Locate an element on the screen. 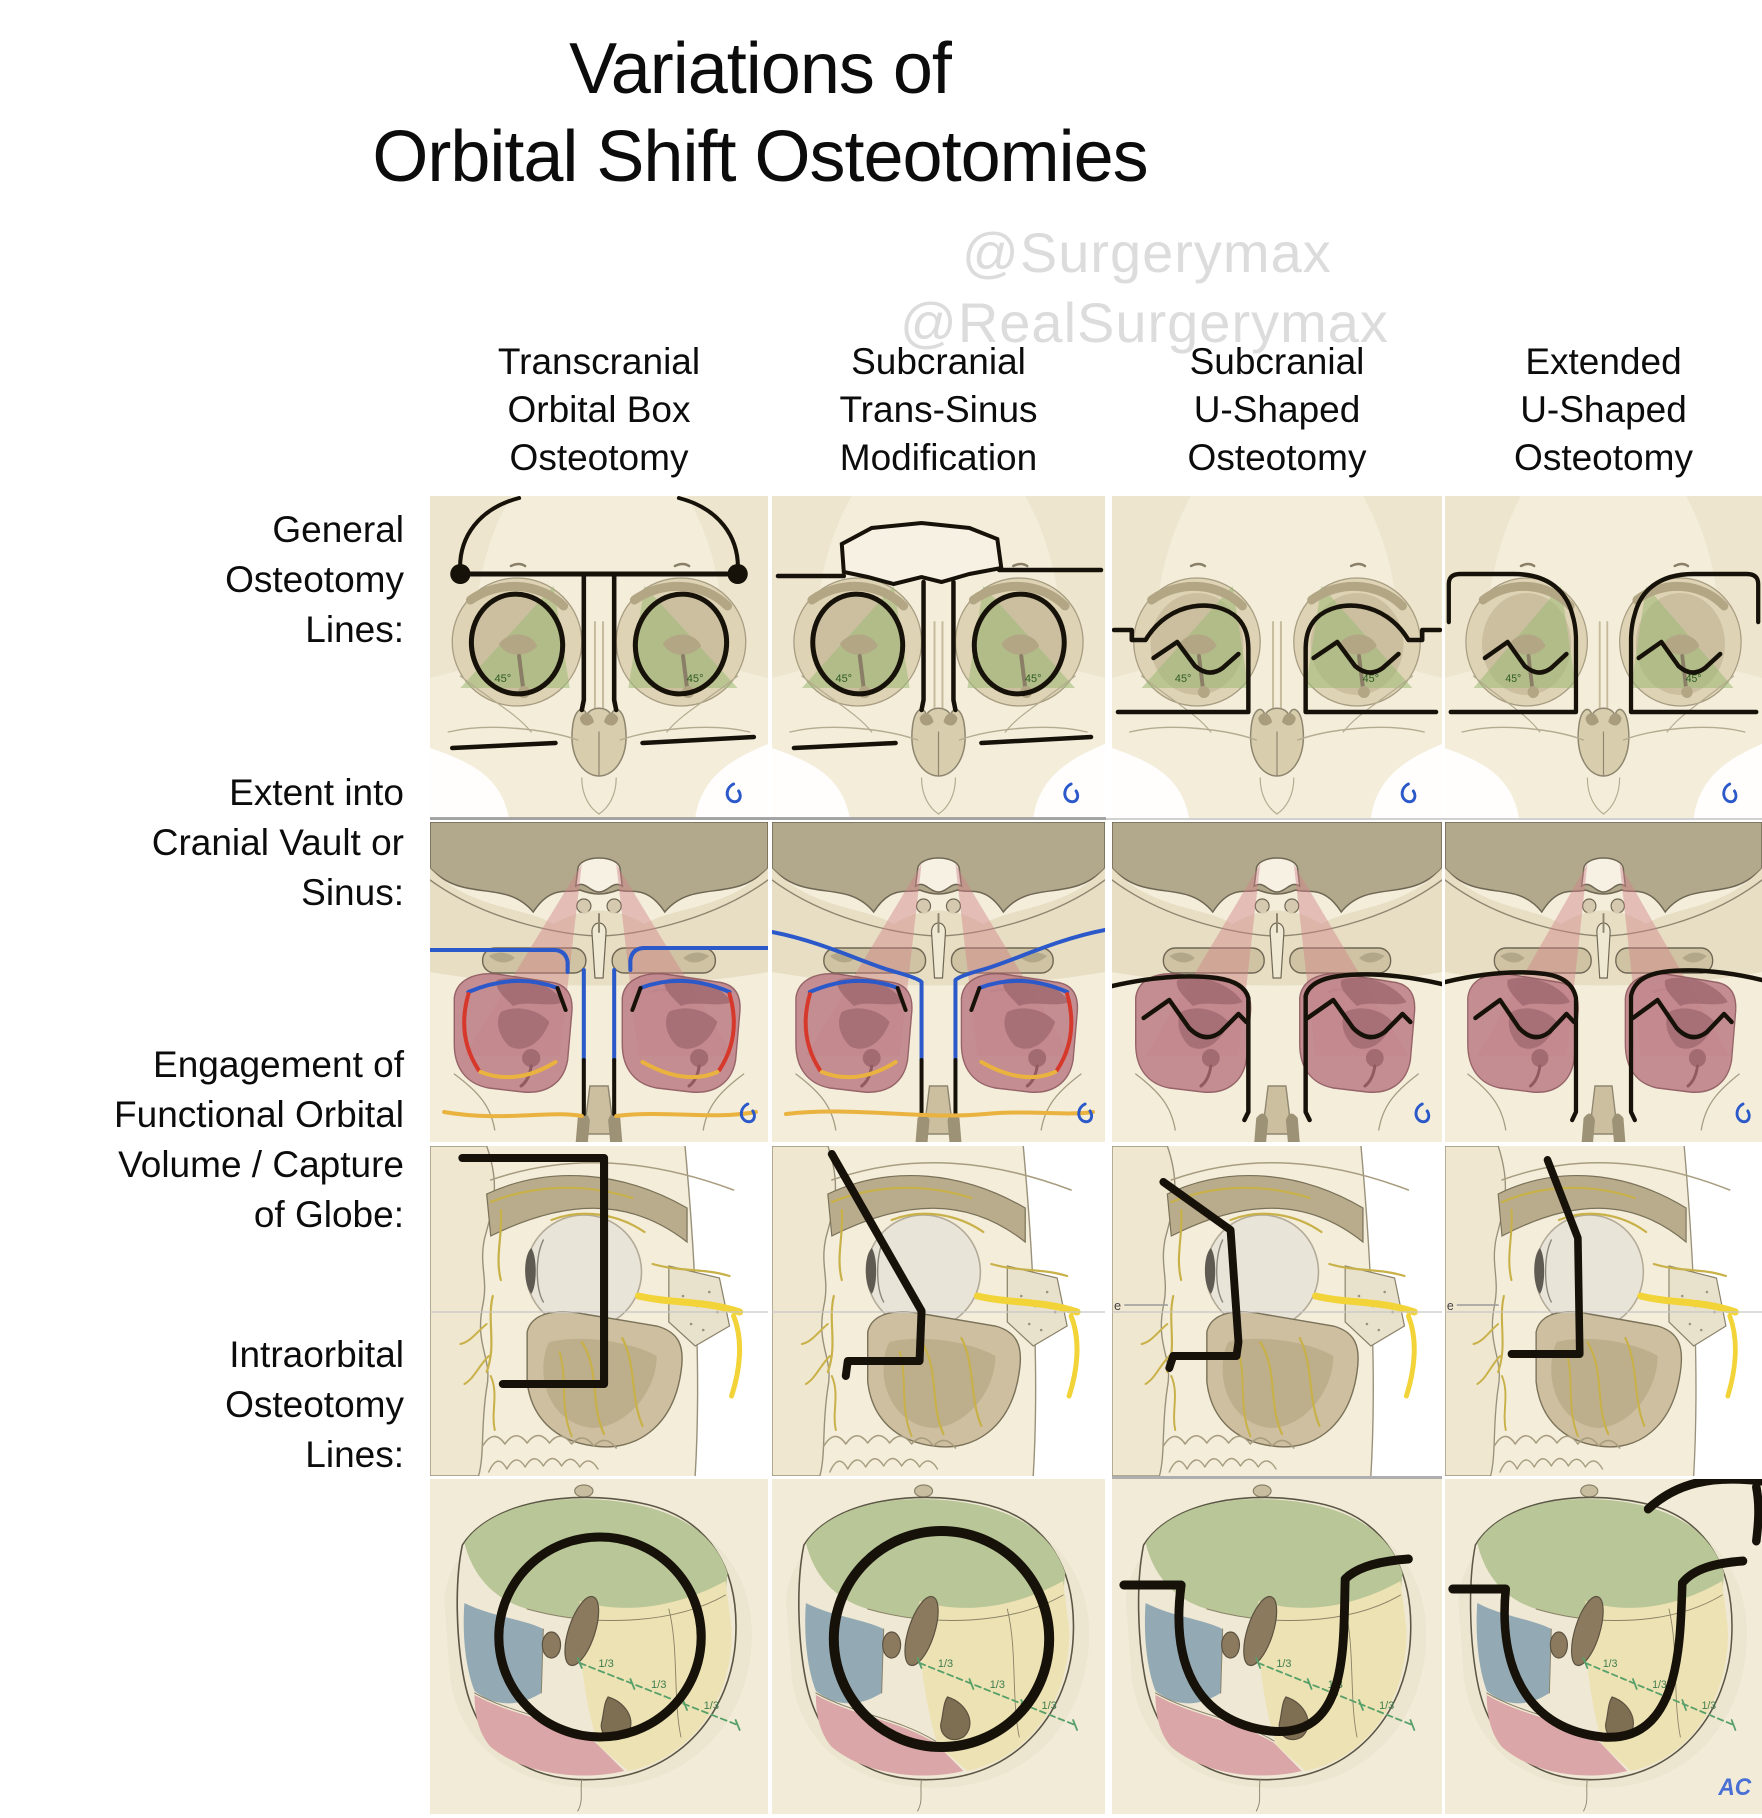 The image size is (1762, 1818). figure-intraorbital-osteotomy-lines--transcranial-orbital-box-osteotomy: 1/3 1/3 1/3 is located at coordinates (599, 1647).